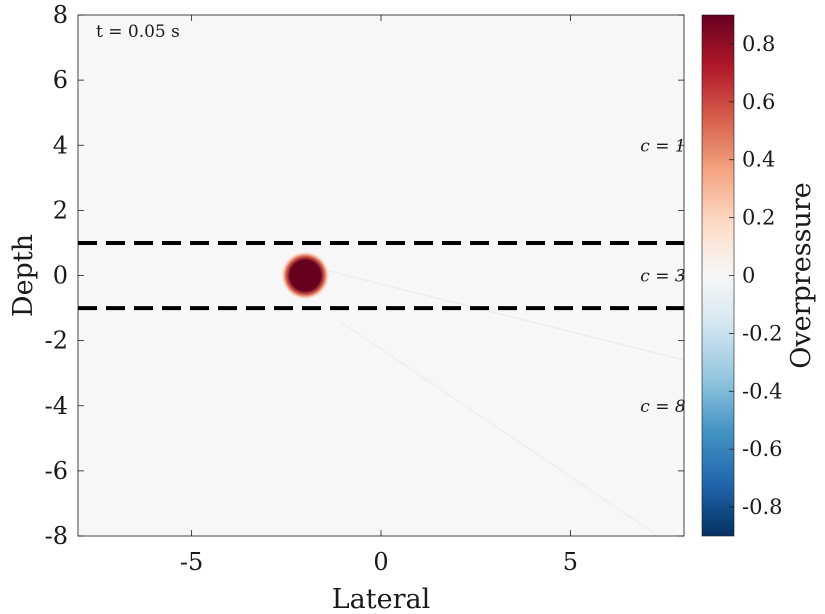 This screenshot has height=614, width=825. I want to click on y-tick-label: 0, so click(60, 276).